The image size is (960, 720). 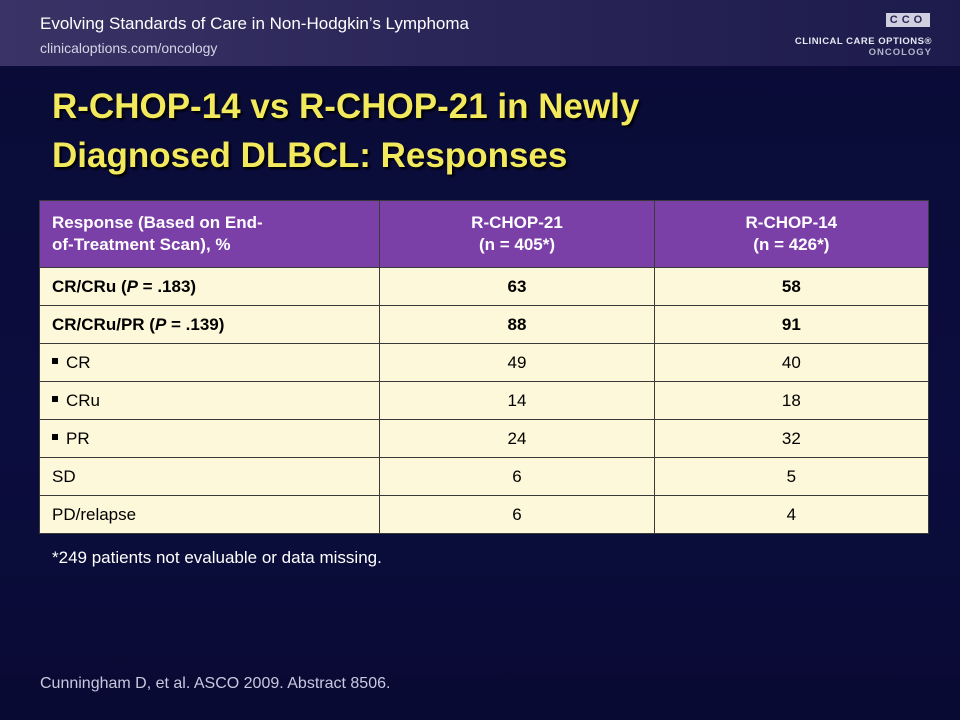 I want to click on row-label: PD/relapse, so click(x=209, y=514).